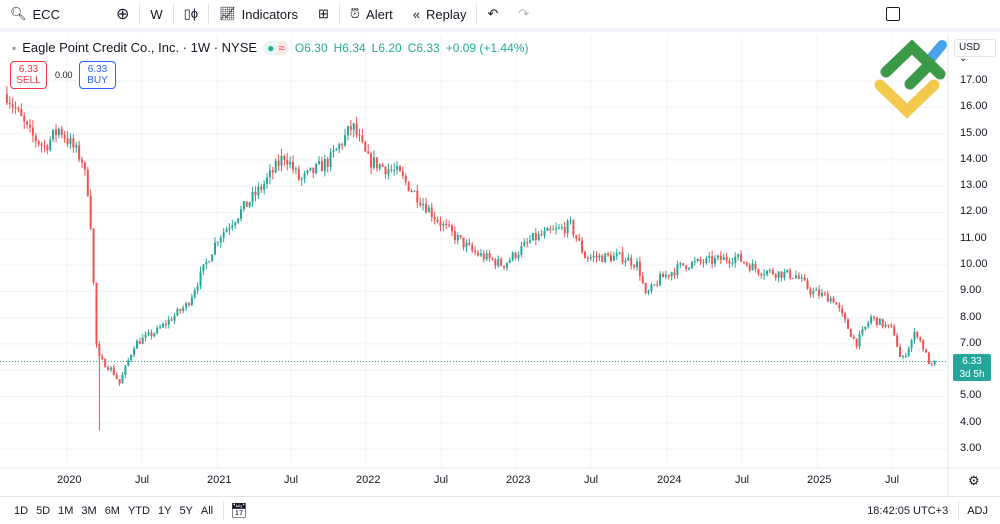 Image resolution: width=1000 pixels, height=524 pixels. What do you see at coordinates (97, 75) in the screenshot?
I see `buy-button: 6.33 BUY` at bounding box center [97, 75].